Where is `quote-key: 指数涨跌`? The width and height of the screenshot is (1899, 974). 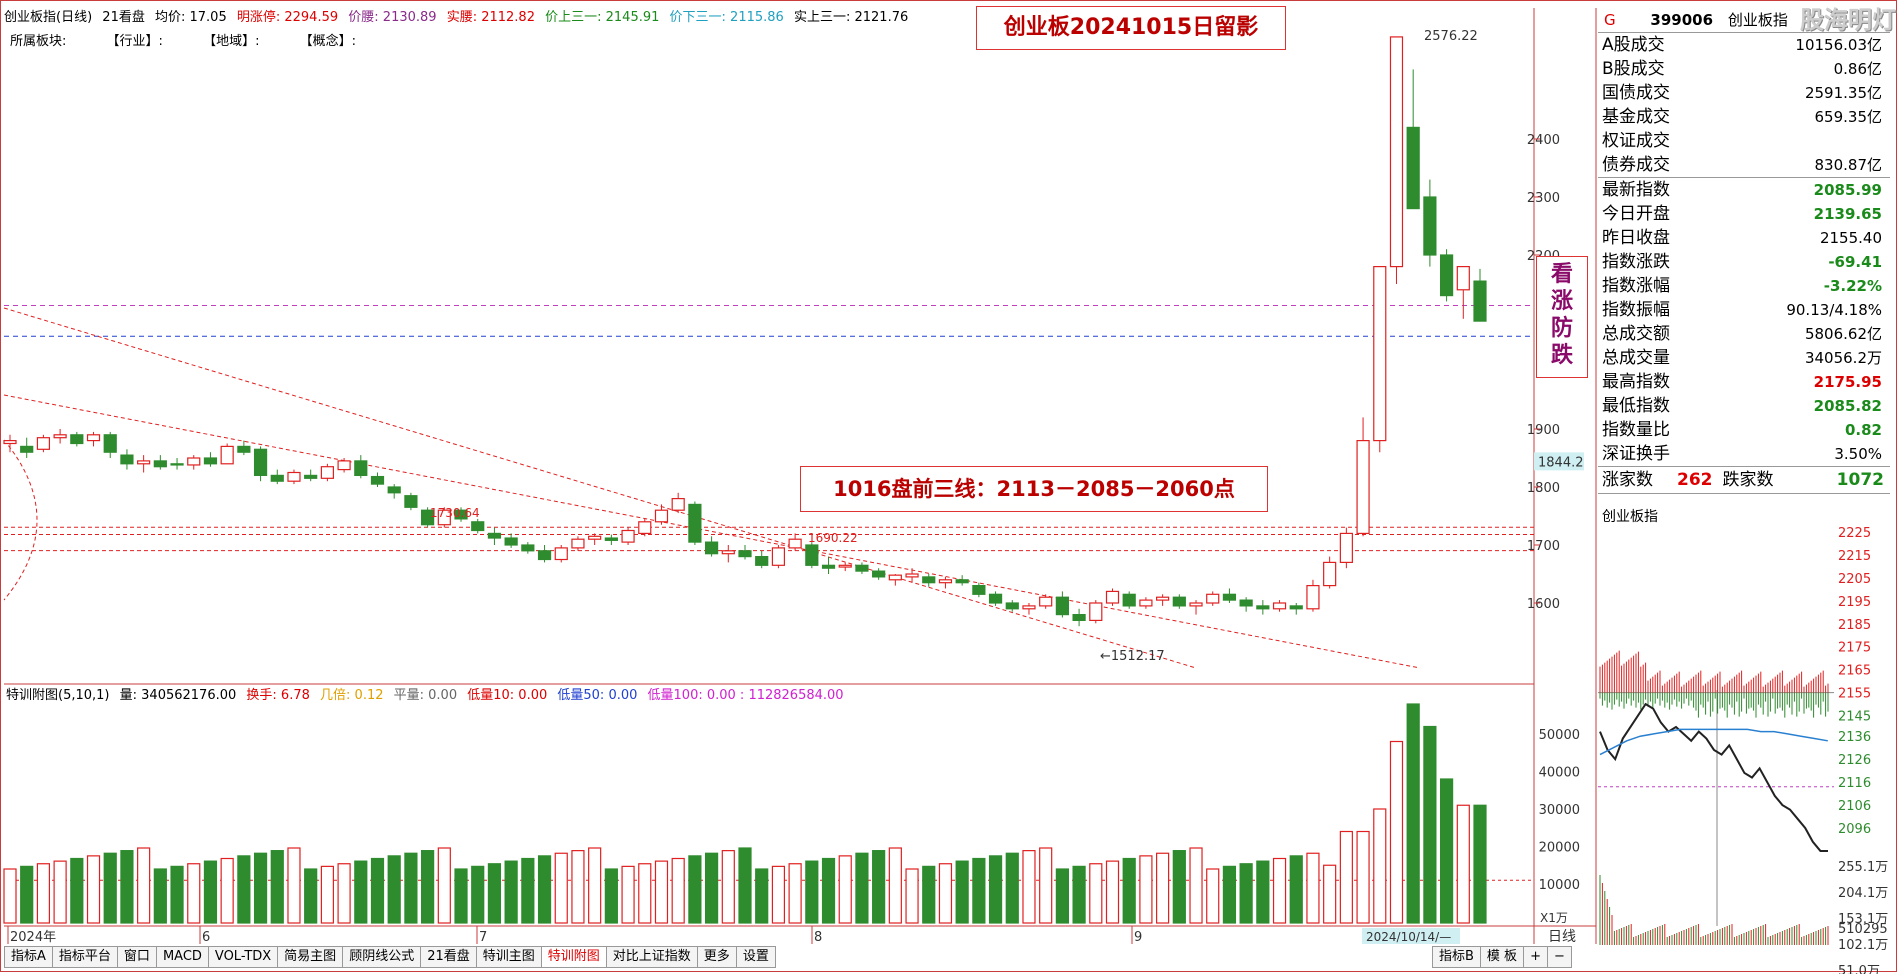 quote-key: 指数涨跌 is located at coordinates (1636, 262).